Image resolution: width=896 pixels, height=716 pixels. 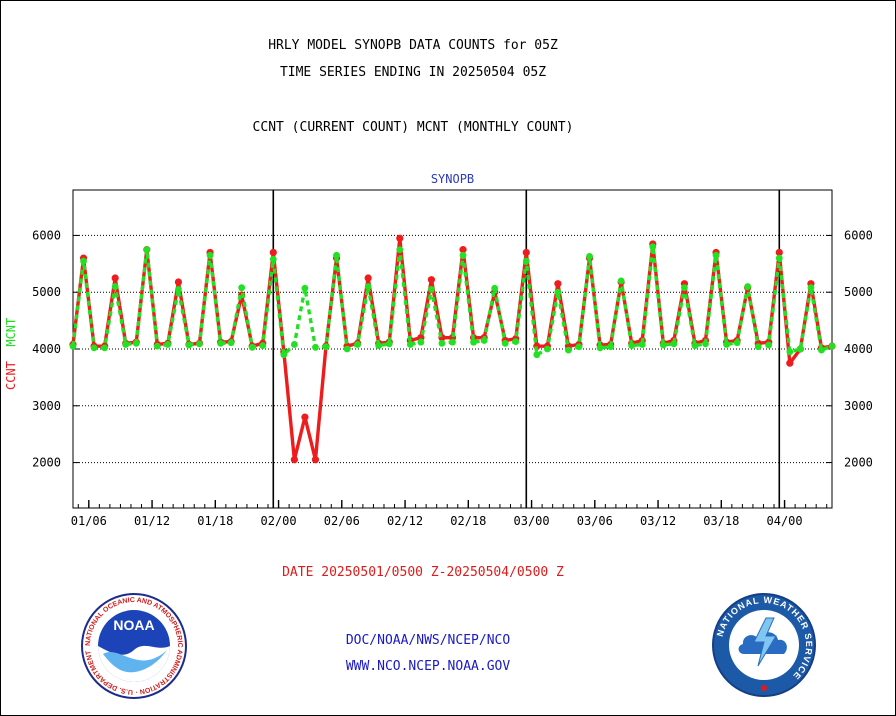 I want to click on y-tick-label: 5000, so click(x=46, y=292).